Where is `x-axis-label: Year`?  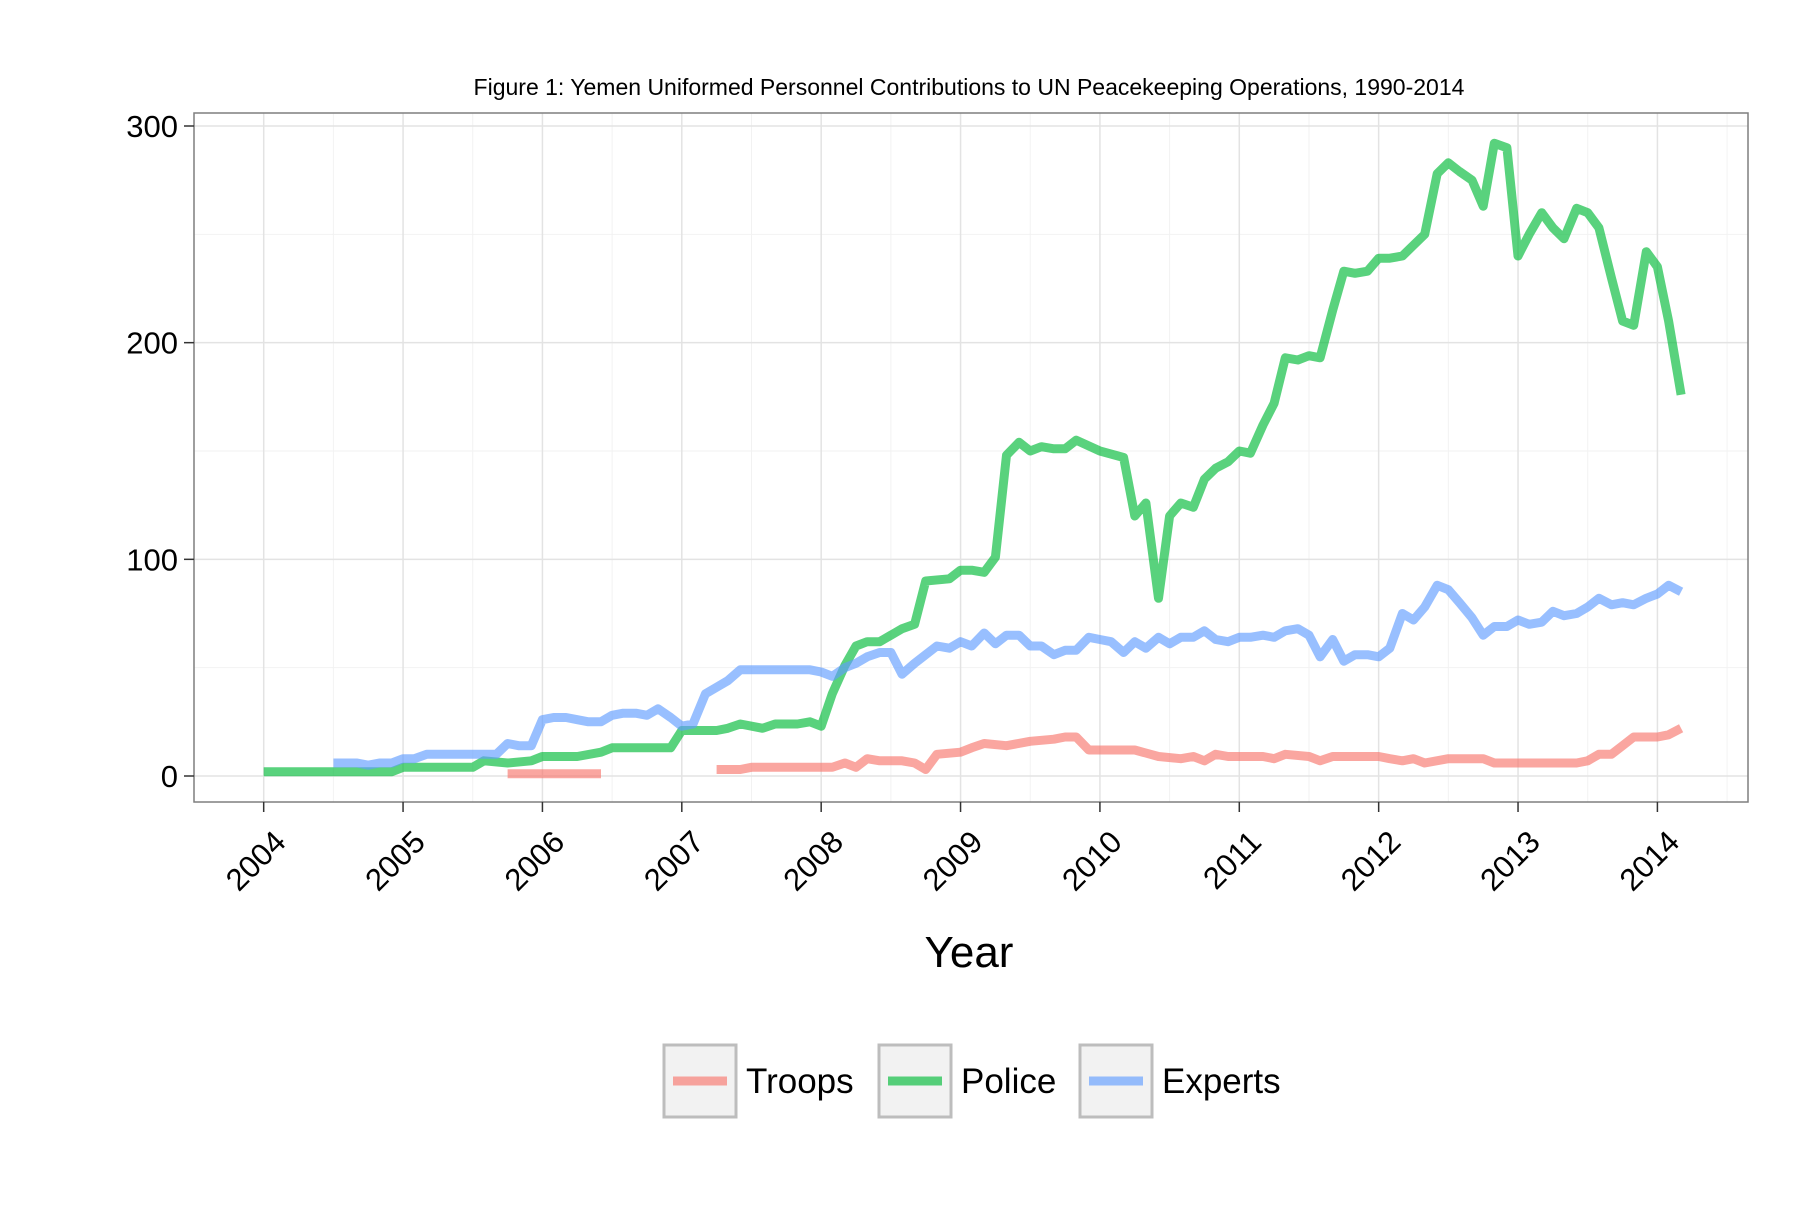
x-axis-label: Year is located at coordinates (969, 952).